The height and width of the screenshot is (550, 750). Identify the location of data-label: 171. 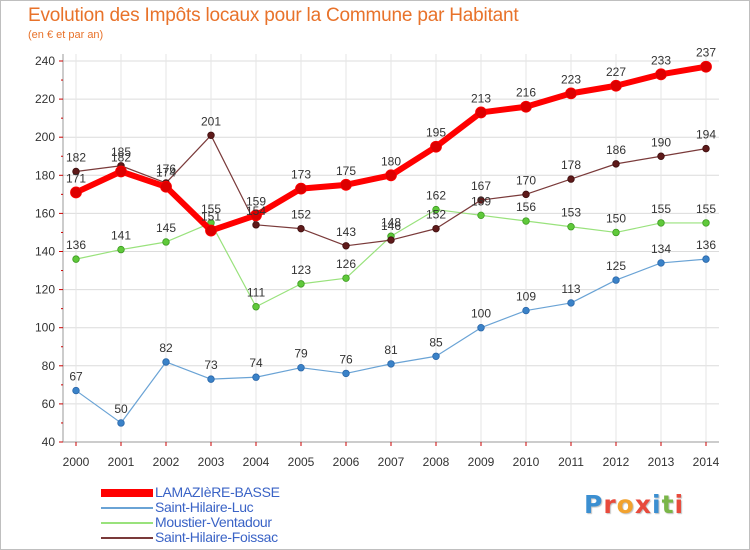
(76, 178).